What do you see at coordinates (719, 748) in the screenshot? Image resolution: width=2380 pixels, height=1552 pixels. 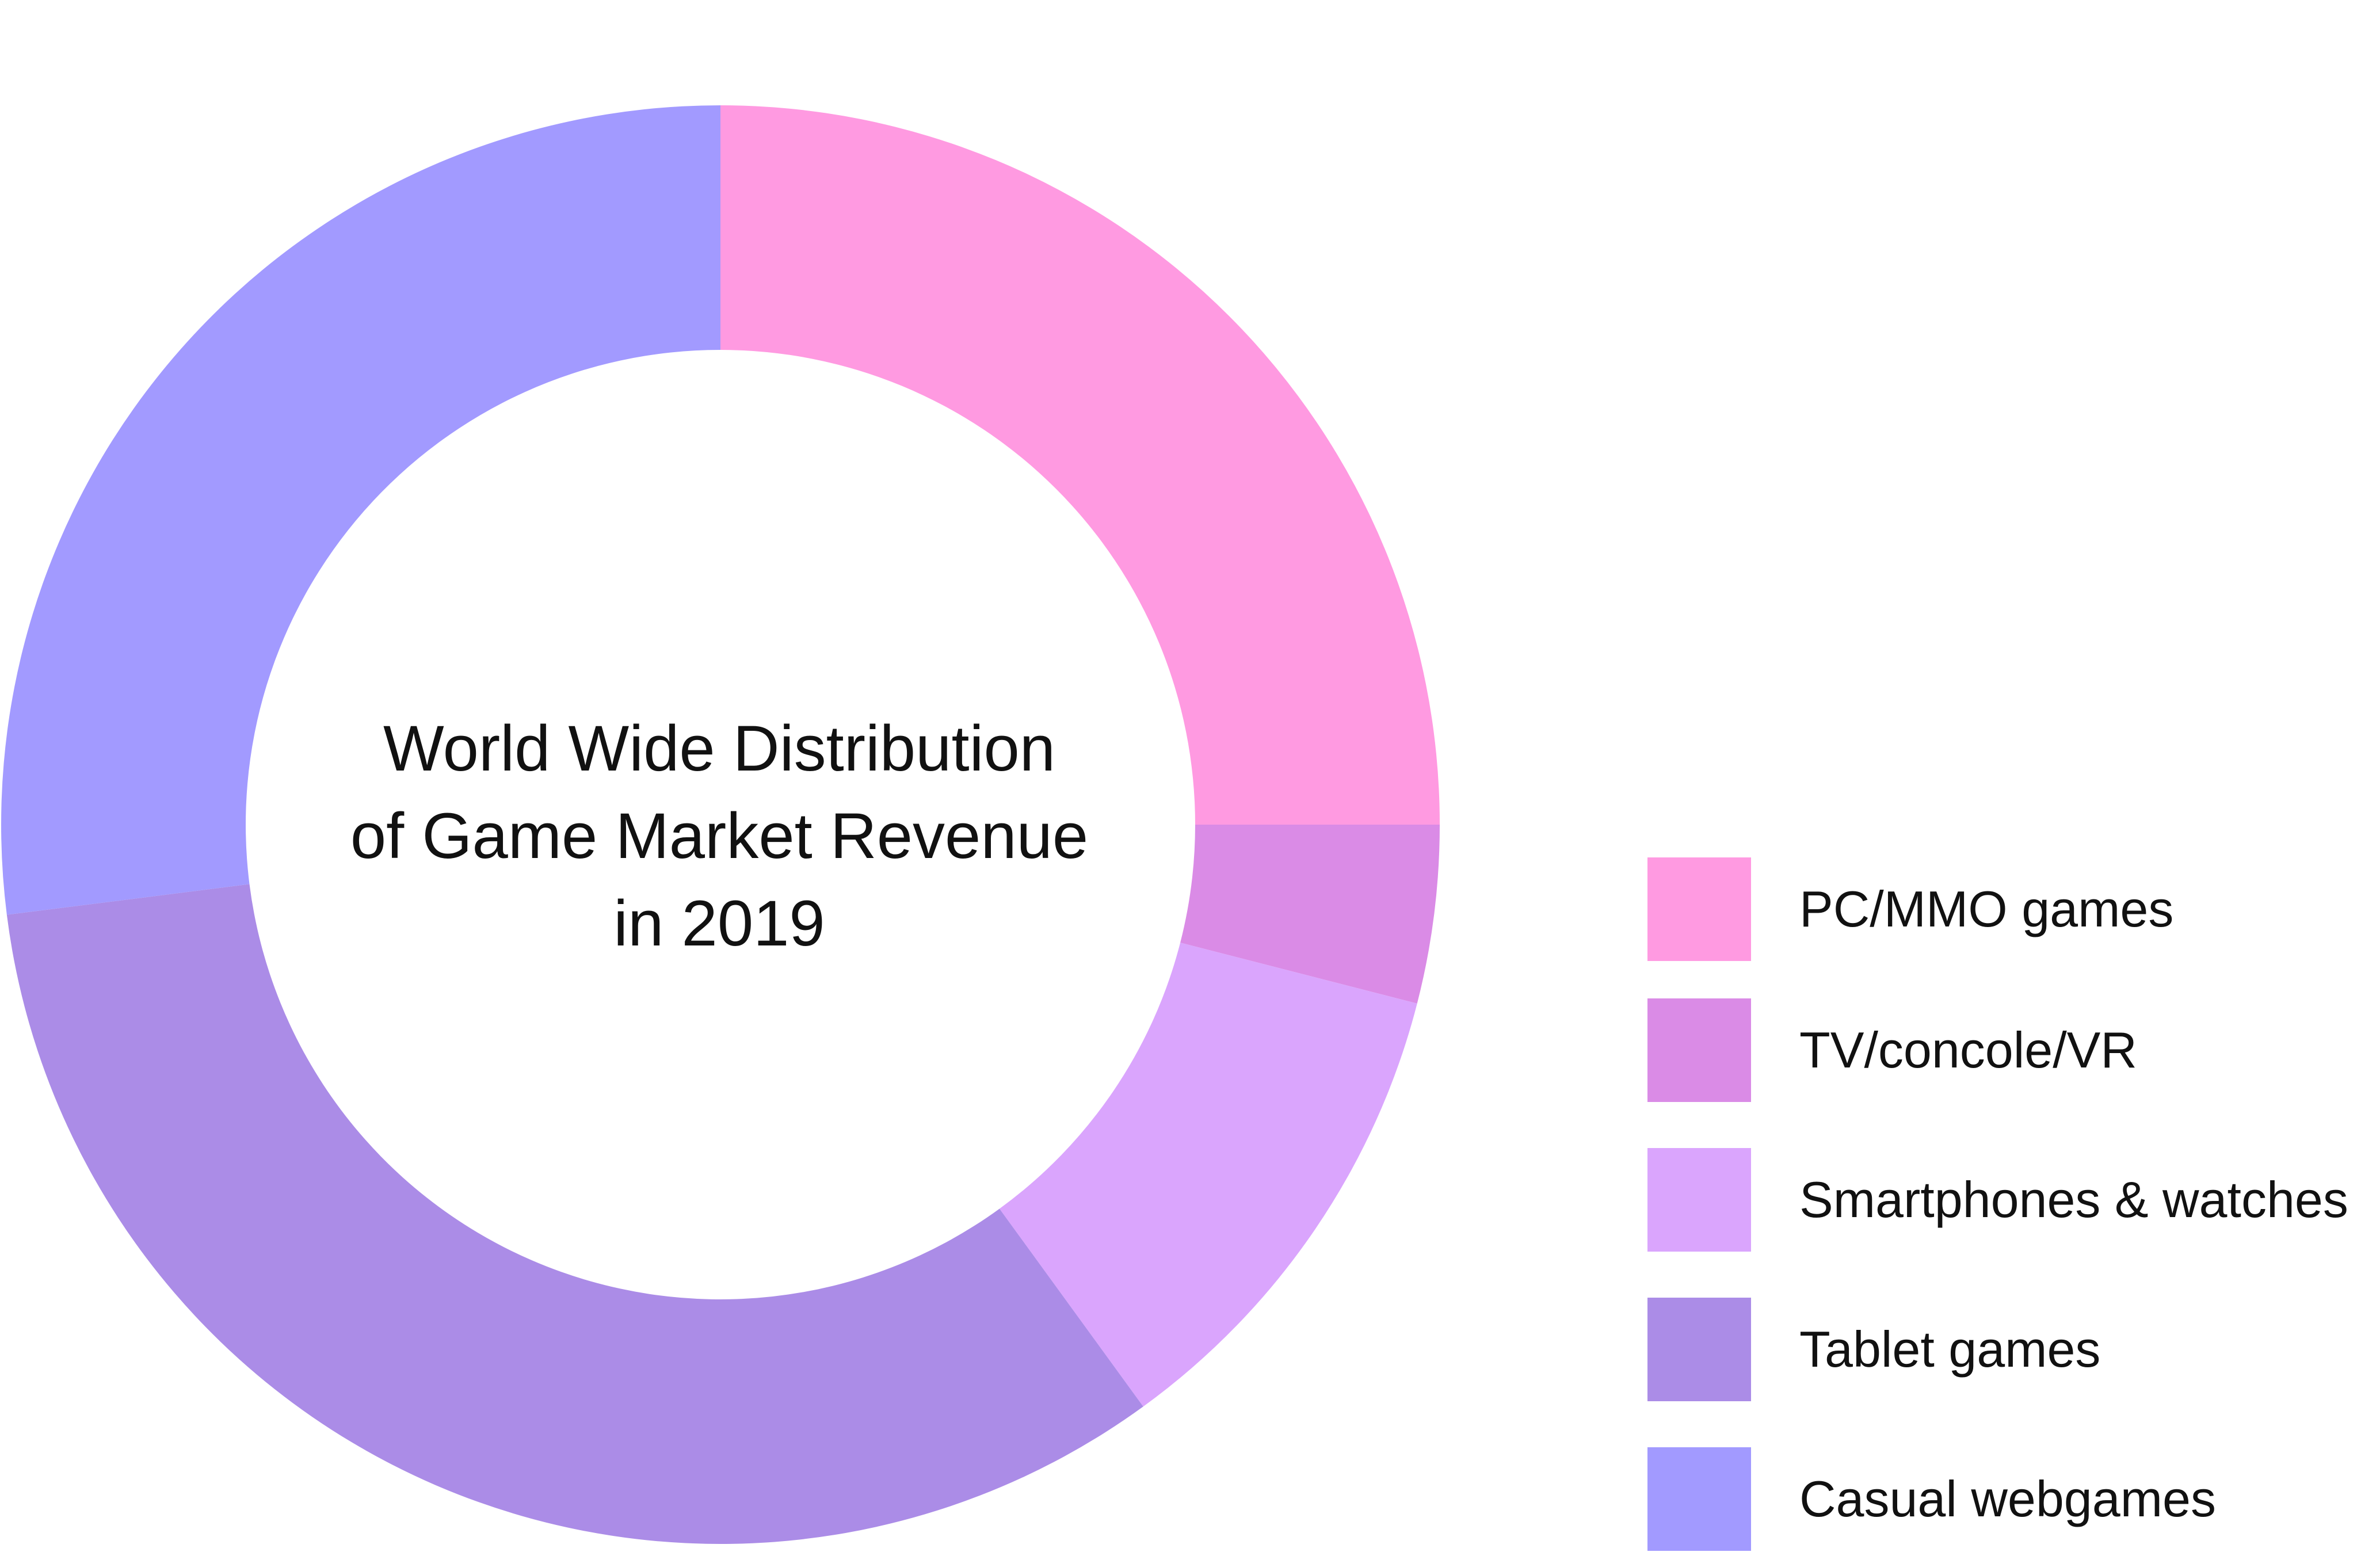 I see `chart-title-line-1: World Wide Distribution` at bounding box center [719, 748].